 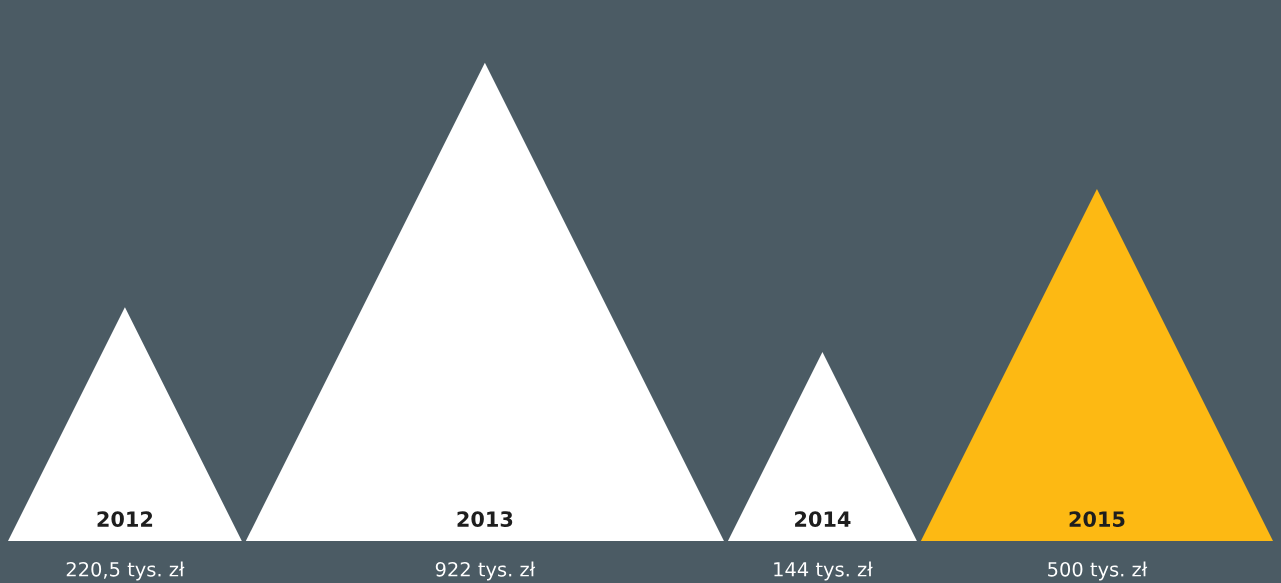 I want to click on category-label: 2012, so click(x=125, y=519).